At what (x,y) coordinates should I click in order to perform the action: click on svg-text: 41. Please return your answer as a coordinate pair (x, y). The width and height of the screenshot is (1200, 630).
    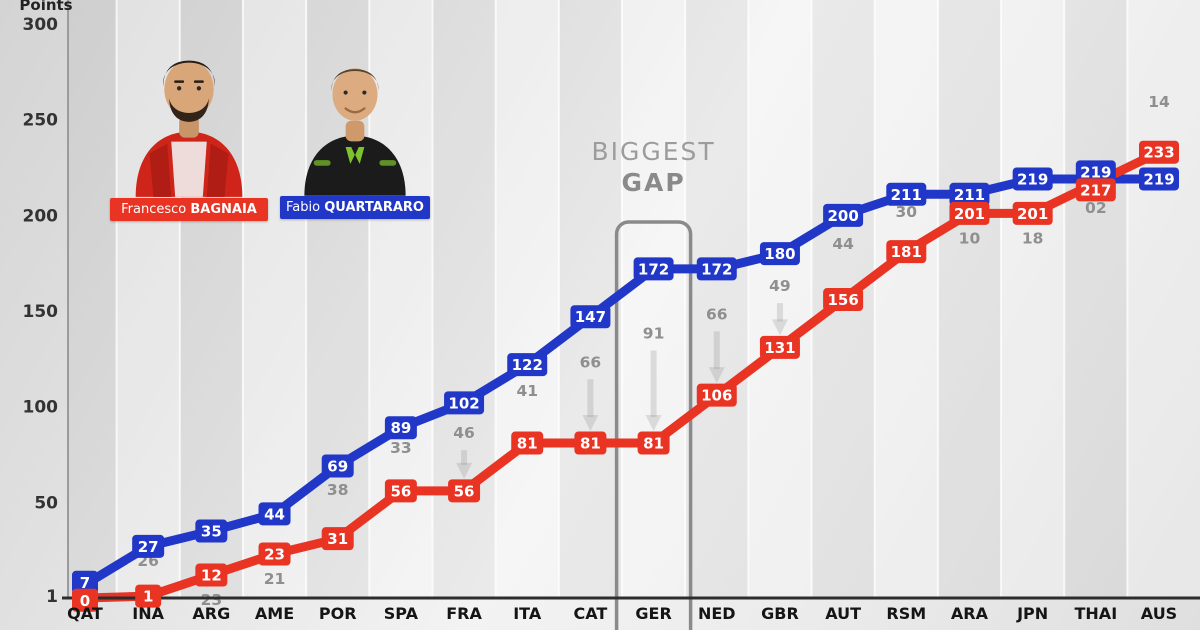
    Looking at the image, I should click on (527, 391).